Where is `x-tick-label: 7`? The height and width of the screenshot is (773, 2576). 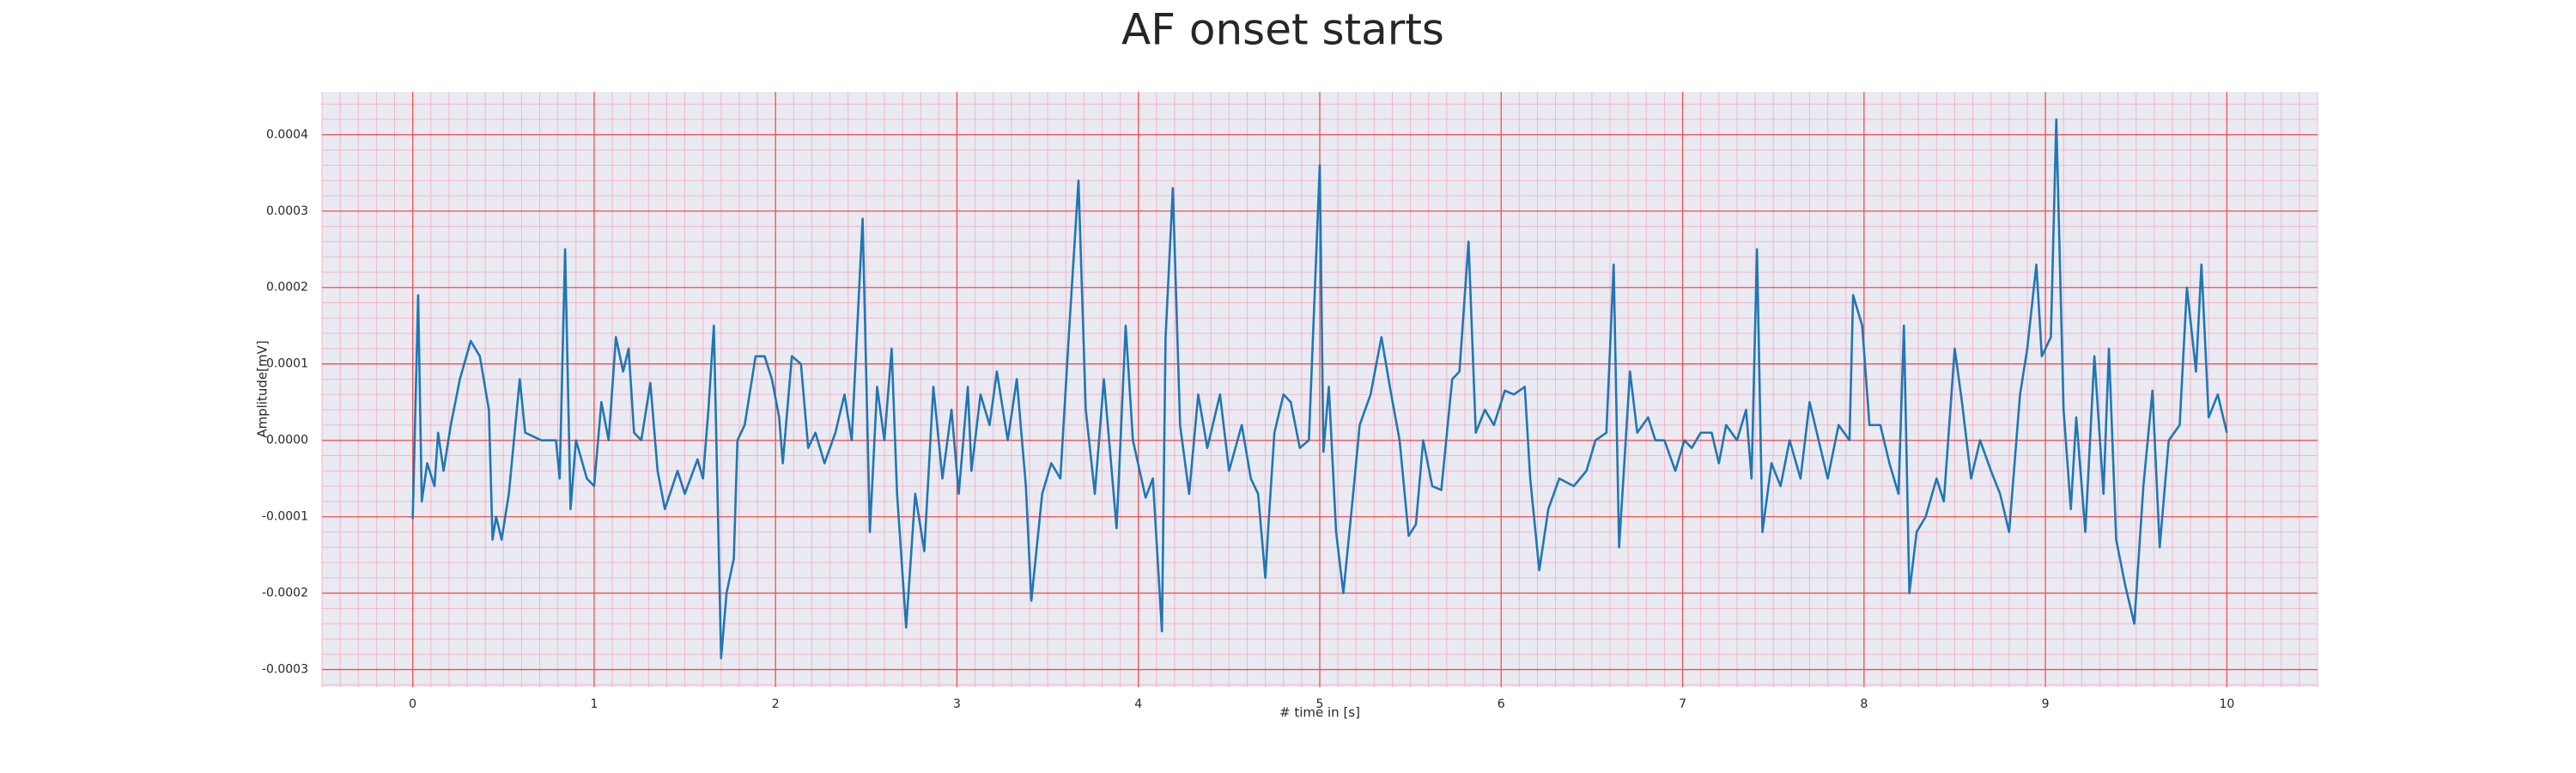
x-tick-label: 7 is located at coordinates (1682, 704).